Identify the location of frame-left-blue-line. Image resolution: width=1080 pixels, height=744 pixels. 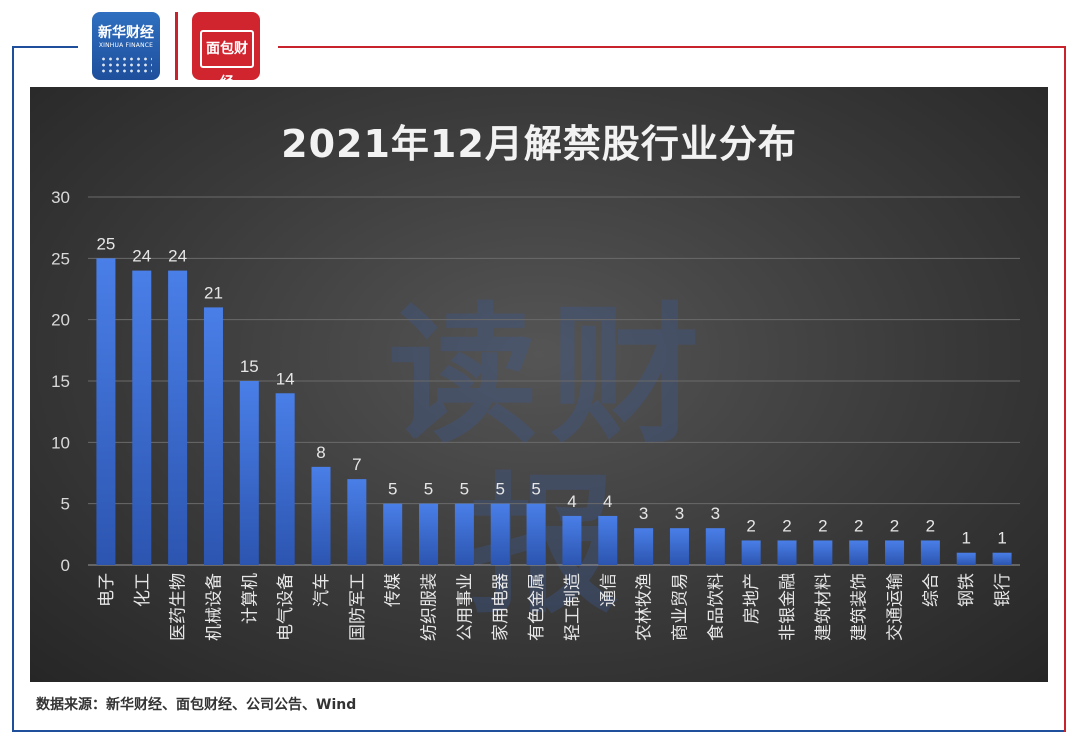
(13, 389).